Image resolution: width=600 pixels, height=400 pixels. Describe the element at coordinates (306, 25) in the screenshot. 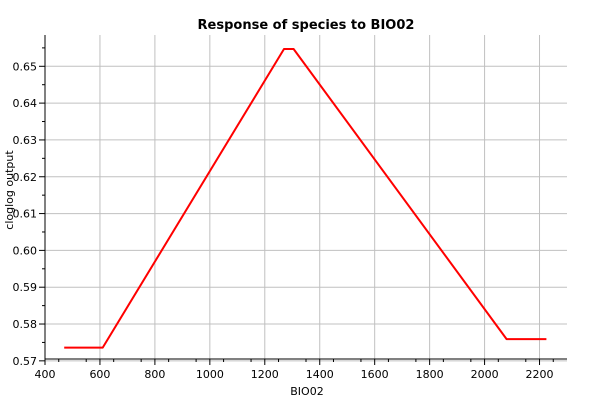

I see `chart-title: Response of species to BIO02` at that location.